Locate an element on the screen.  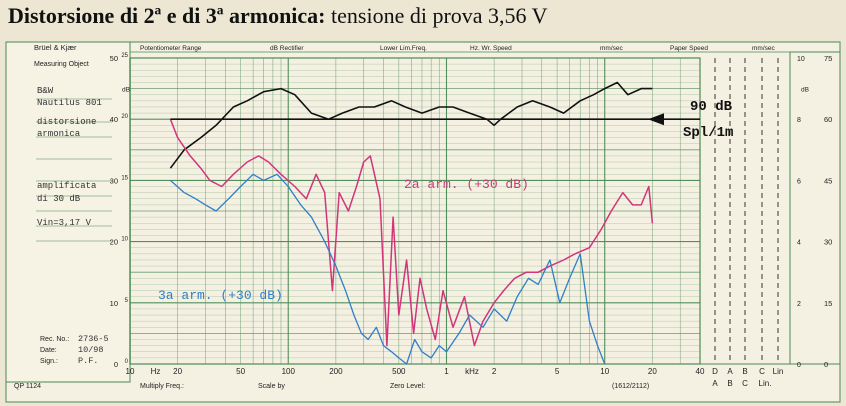
left-scale-inner-label: 15 is located at coordinates (124, 178).